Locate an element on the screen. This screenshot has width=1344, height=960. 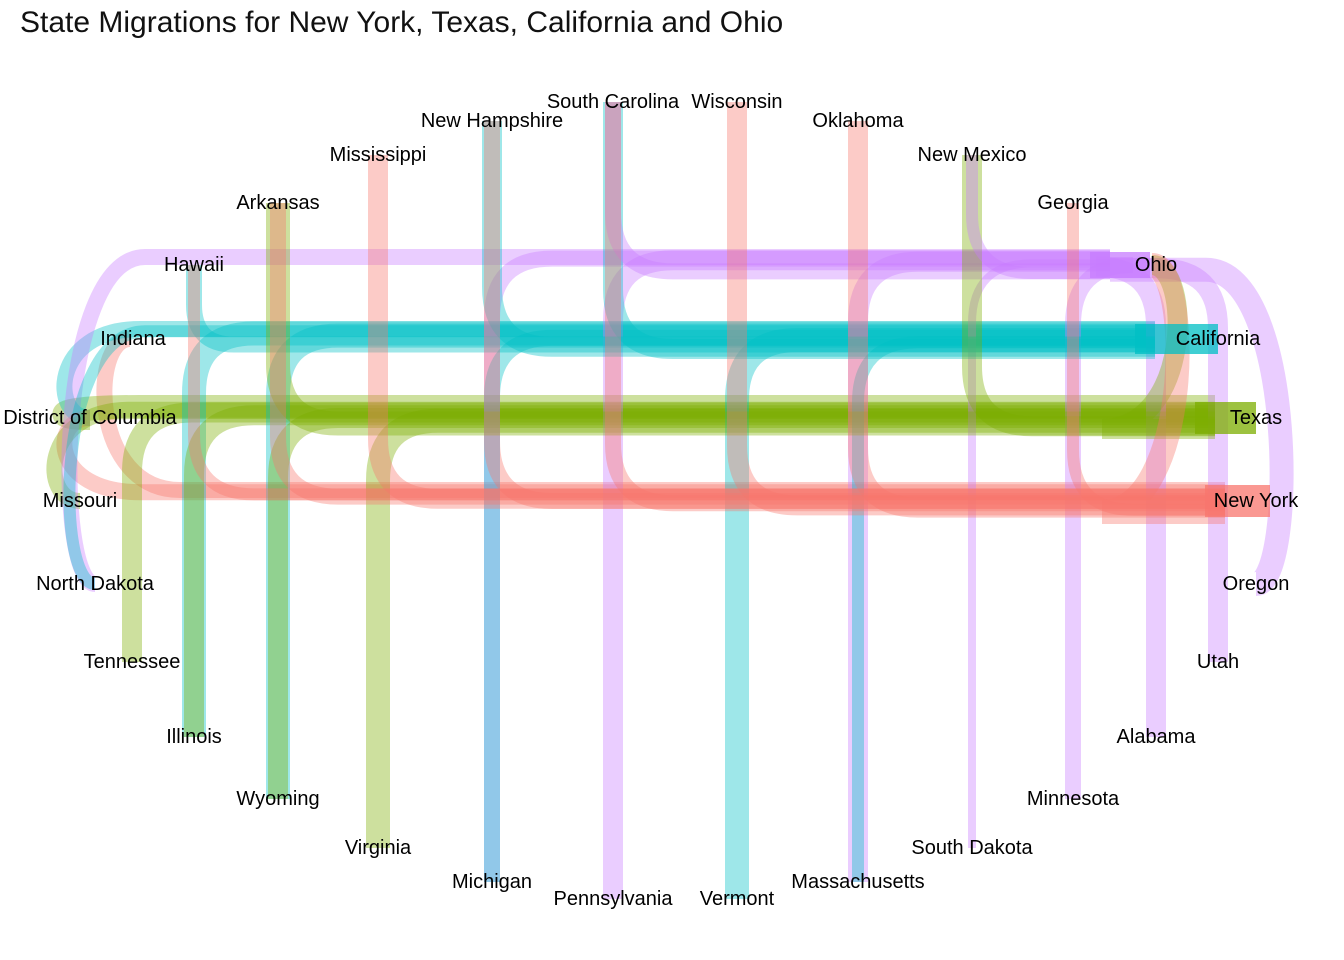
flow-district-of-columbia-to-california is located at coordinates (605, 373).